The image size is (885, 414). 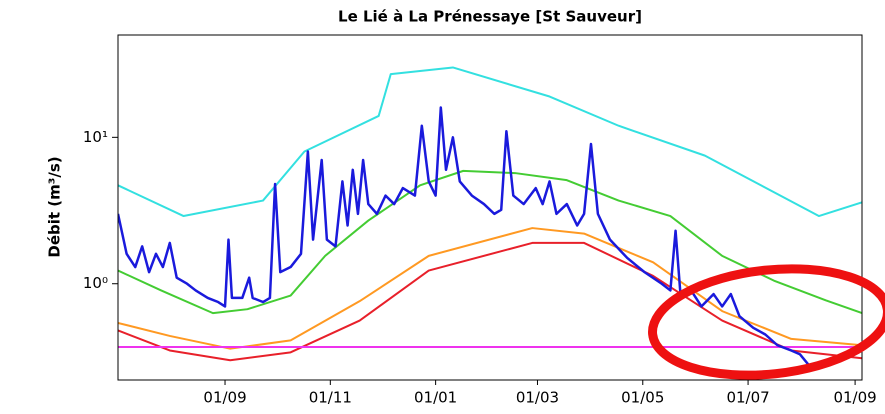 What do you see at coordinates (490, 17) in the screenshot?
I see `chart-title: Le Lié à La Prénessaye [St Sauveur]` at bounding box center [490, 17].